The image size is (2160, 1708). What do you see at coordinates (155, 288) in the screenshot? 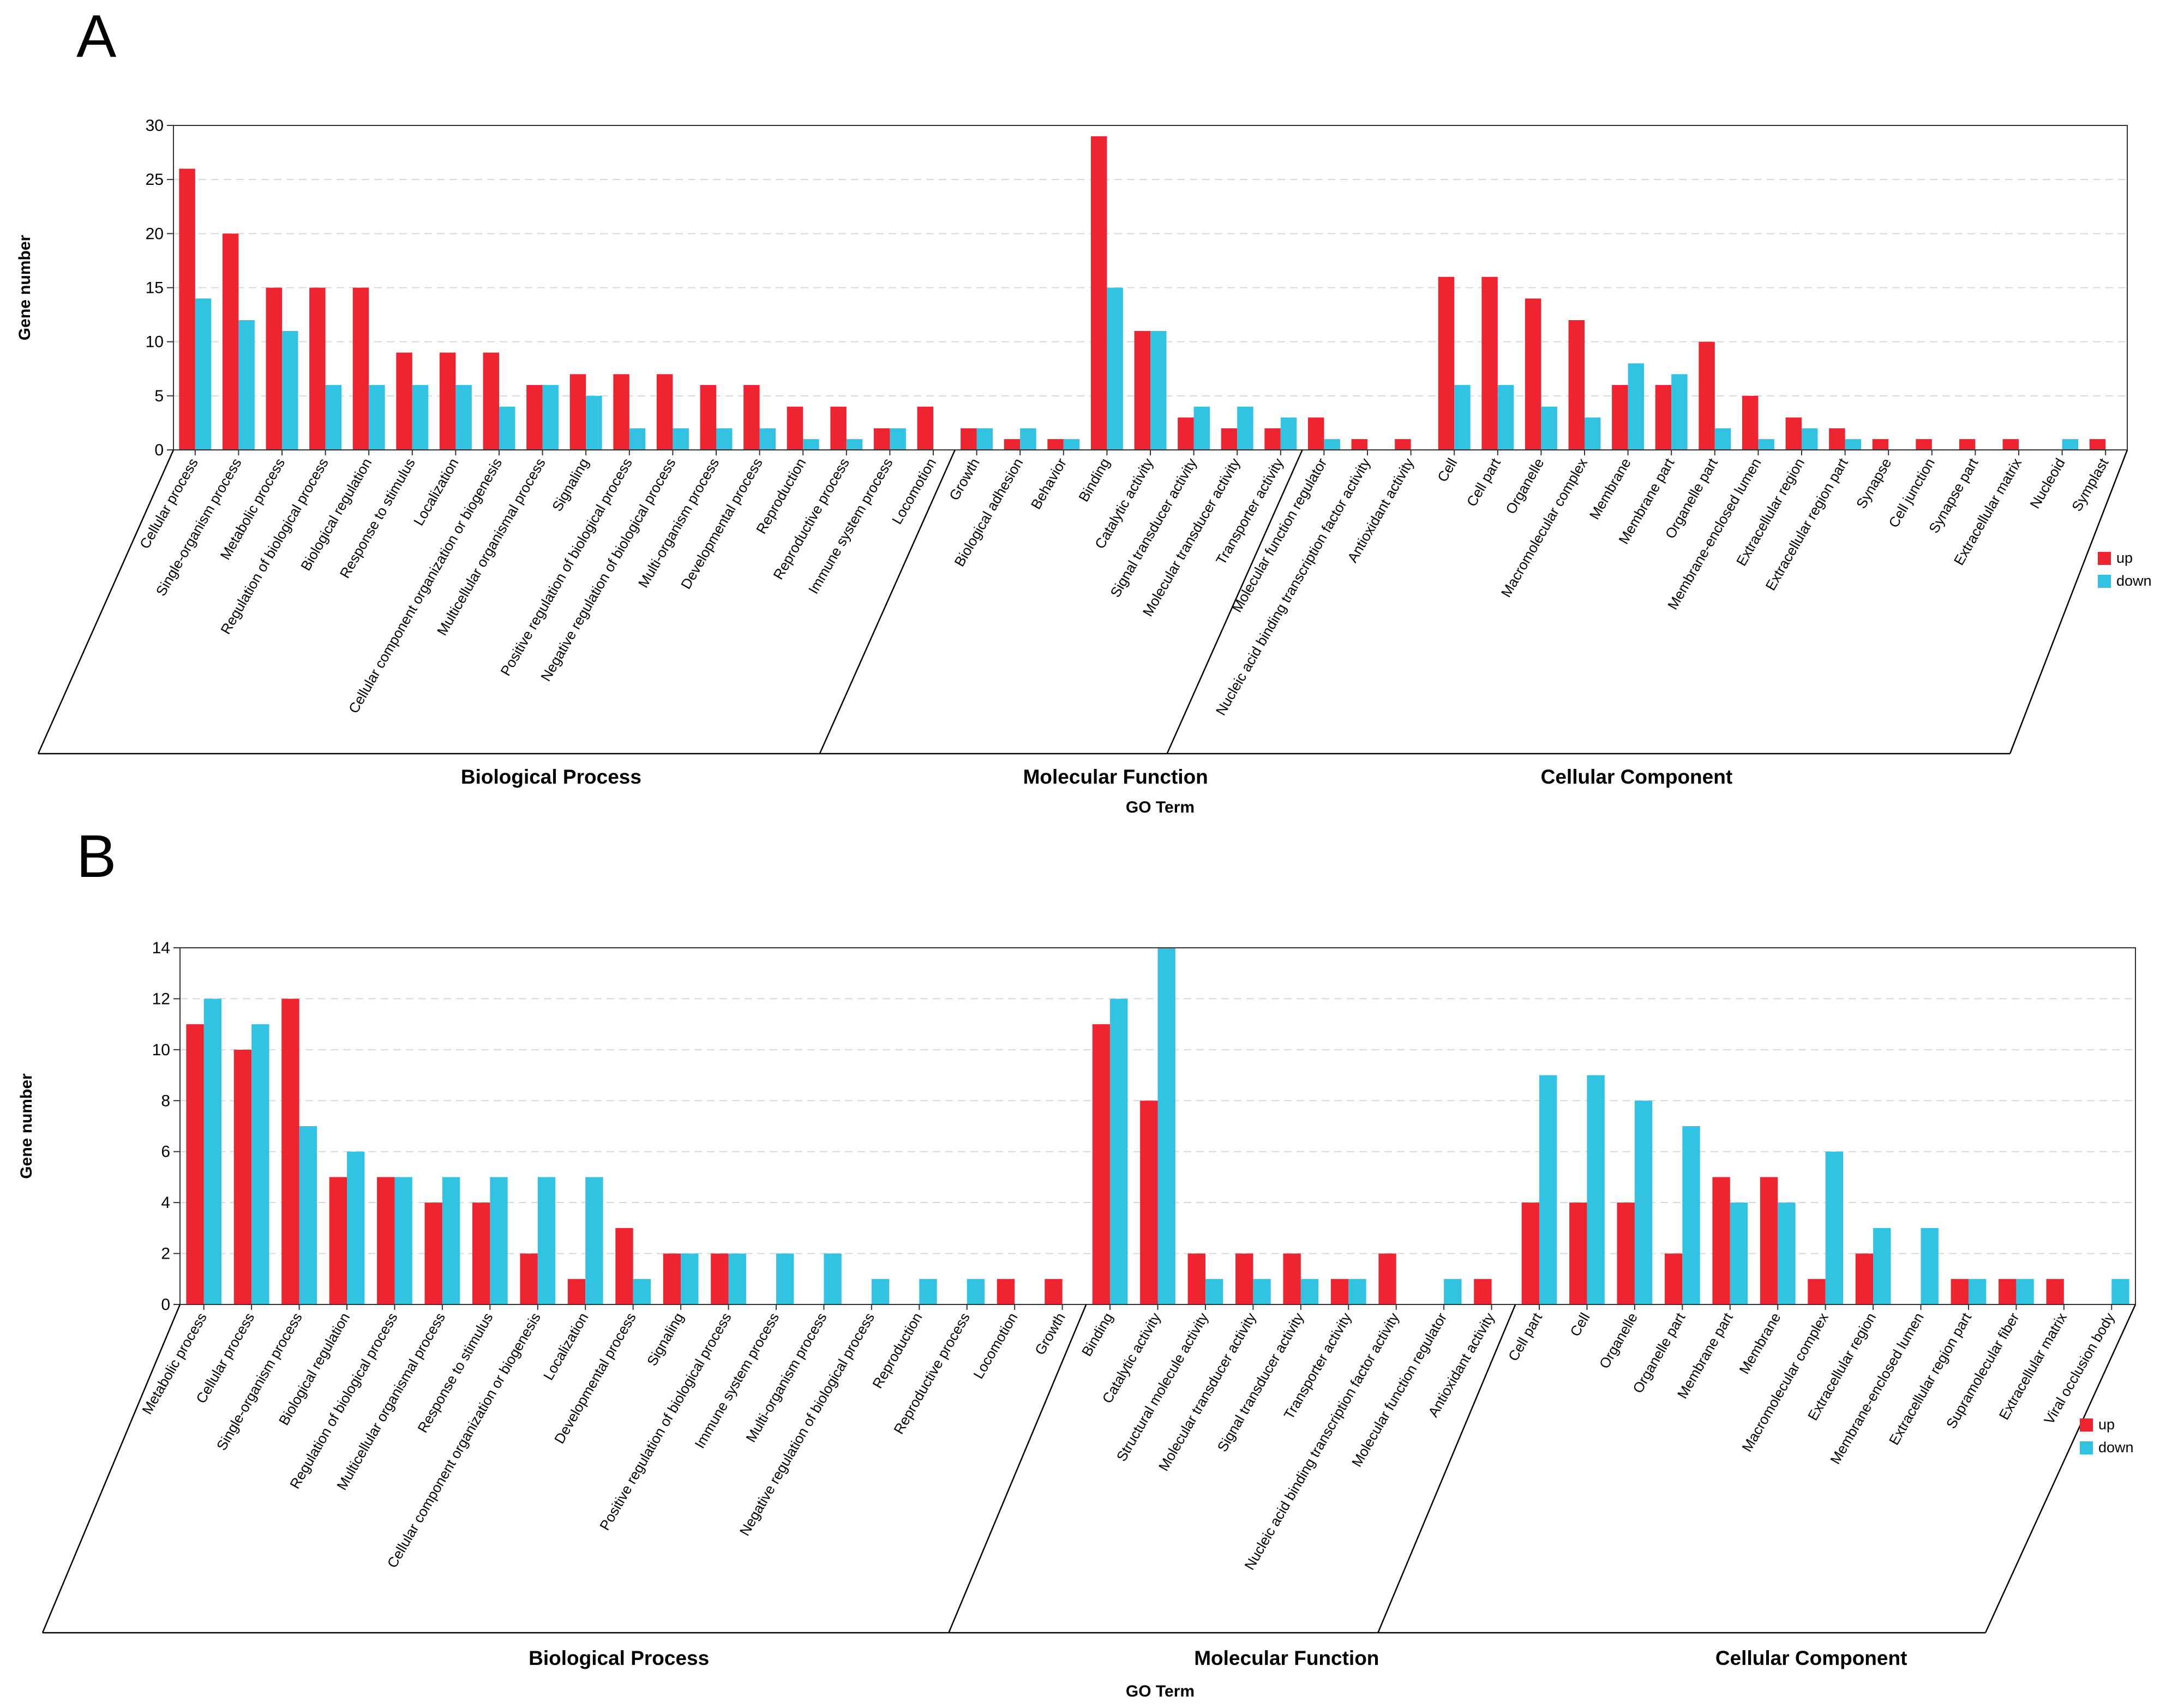
I see `y-tick-label: 15` at bounding box center [155, 288].